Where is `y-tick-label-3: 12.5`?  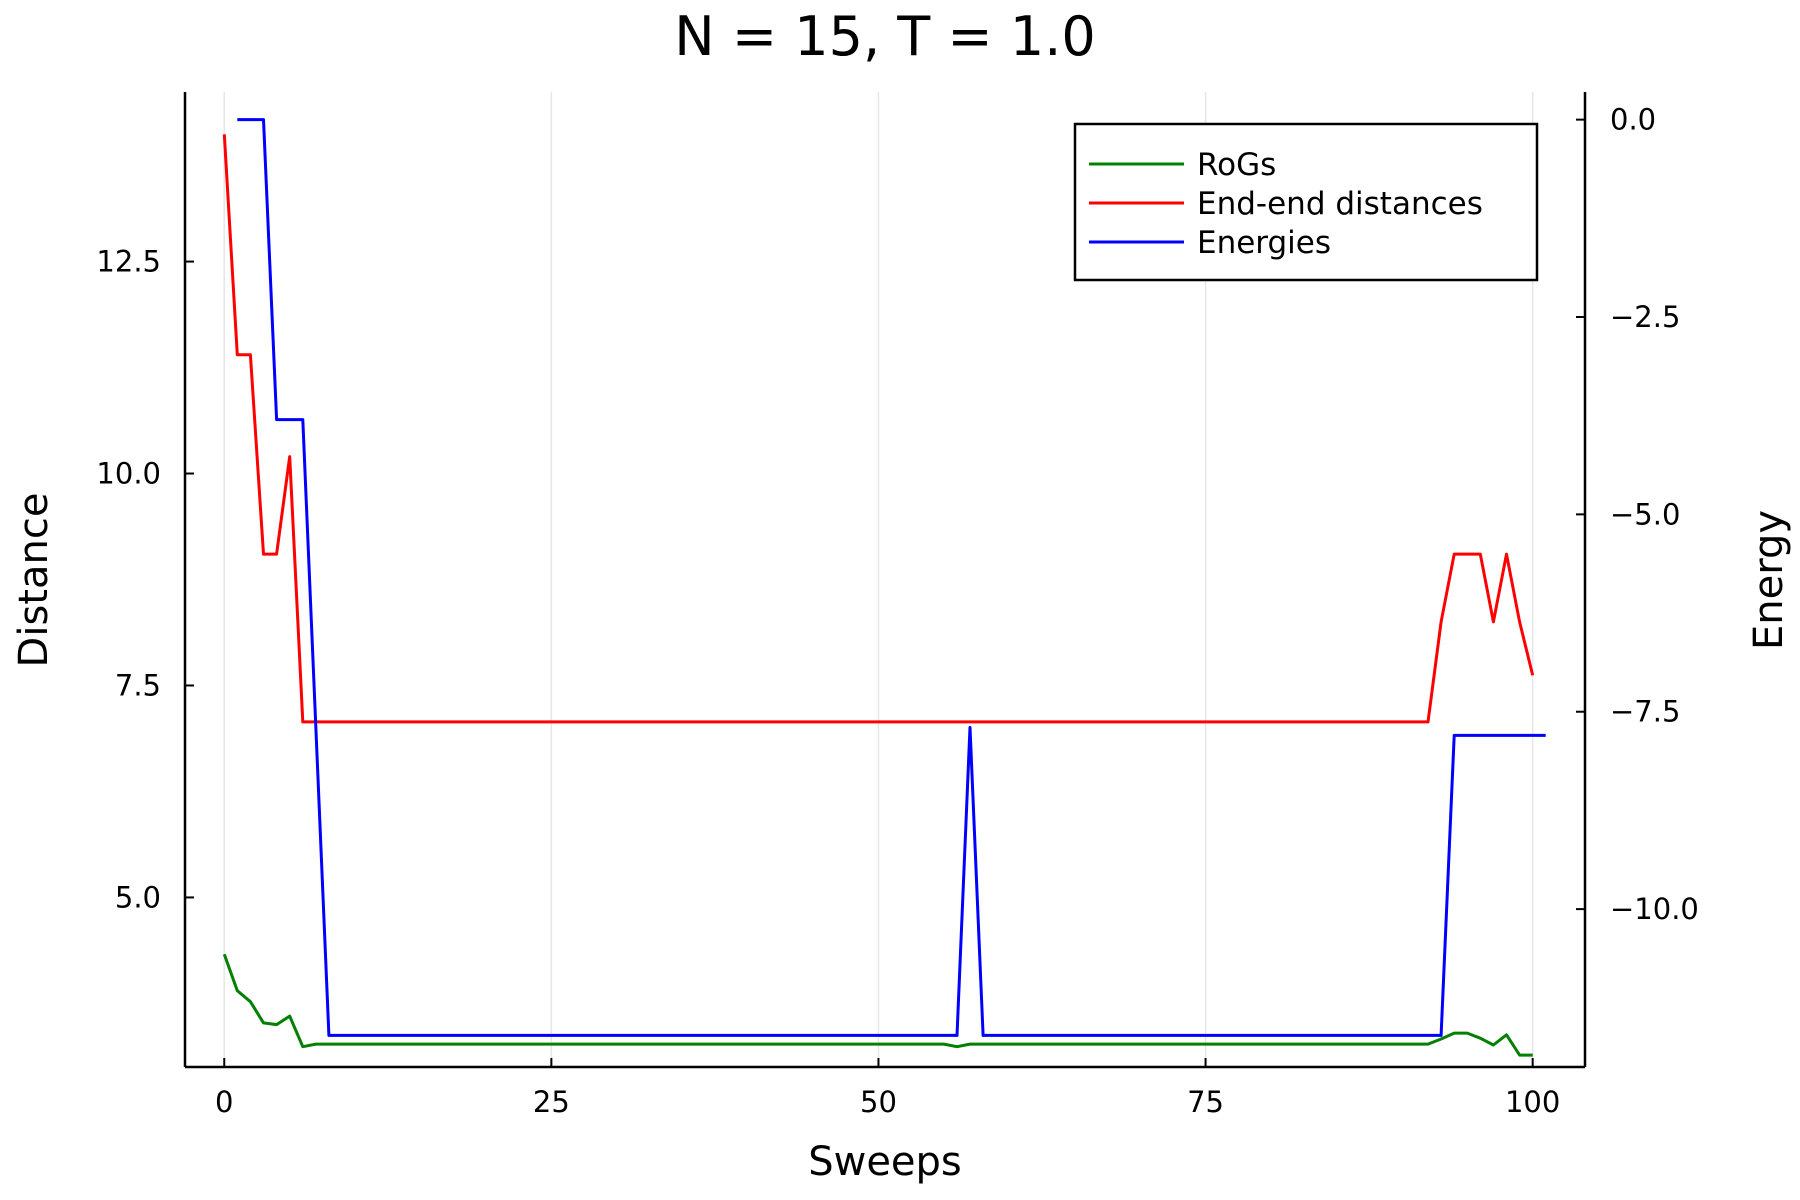 y-tick-label-3: 12.5 is located at coordinates (128, 262).